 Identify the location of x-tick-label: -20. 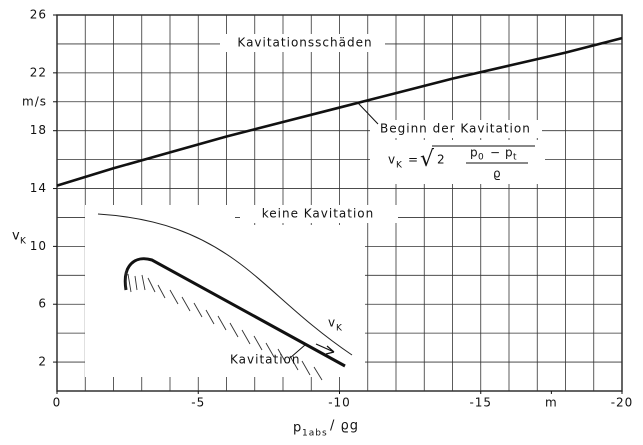
(622, 403).